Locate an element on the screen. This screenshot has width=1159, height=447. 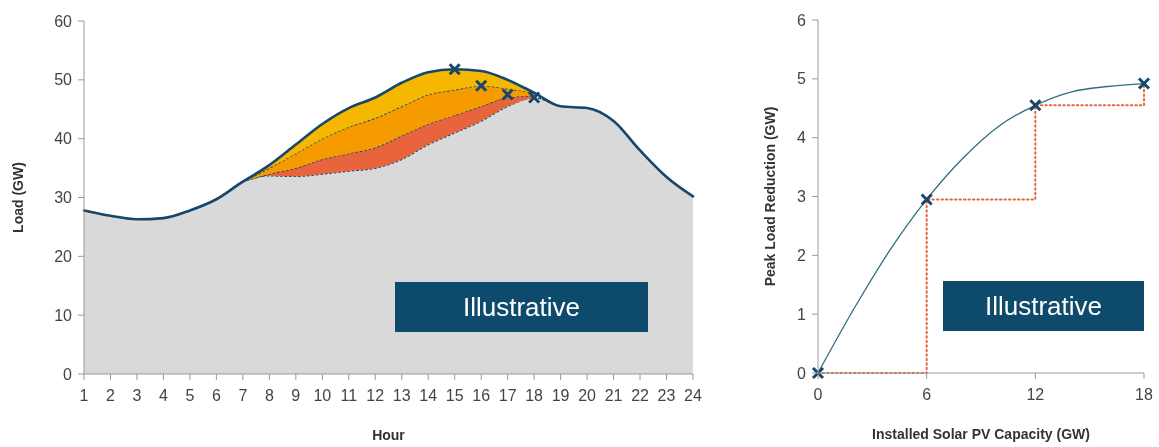
x-tick-label: 23 is located at coordinates (666, 395).